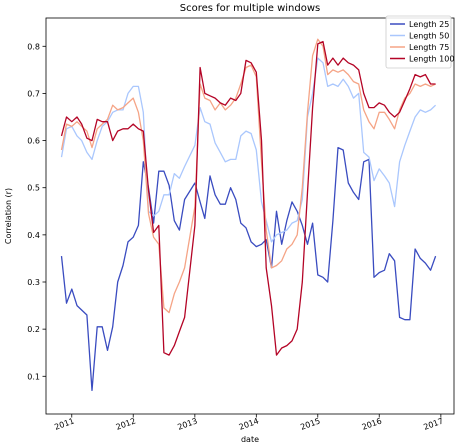  I want to click on x-tick-label: 2015, so click(310, 423).